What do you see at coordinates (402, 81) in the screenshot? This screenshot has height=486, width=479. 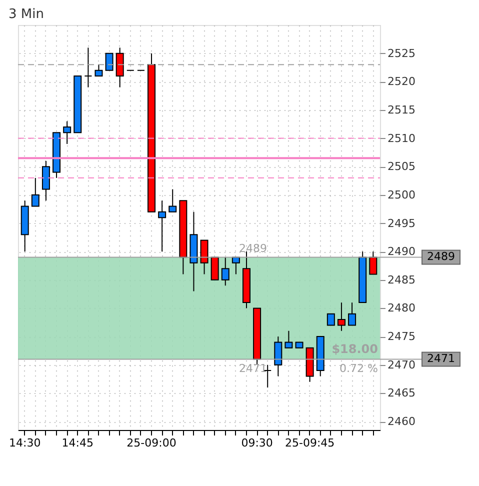 I see `y-tick-label: 2520` at bounding box center [402, 81].